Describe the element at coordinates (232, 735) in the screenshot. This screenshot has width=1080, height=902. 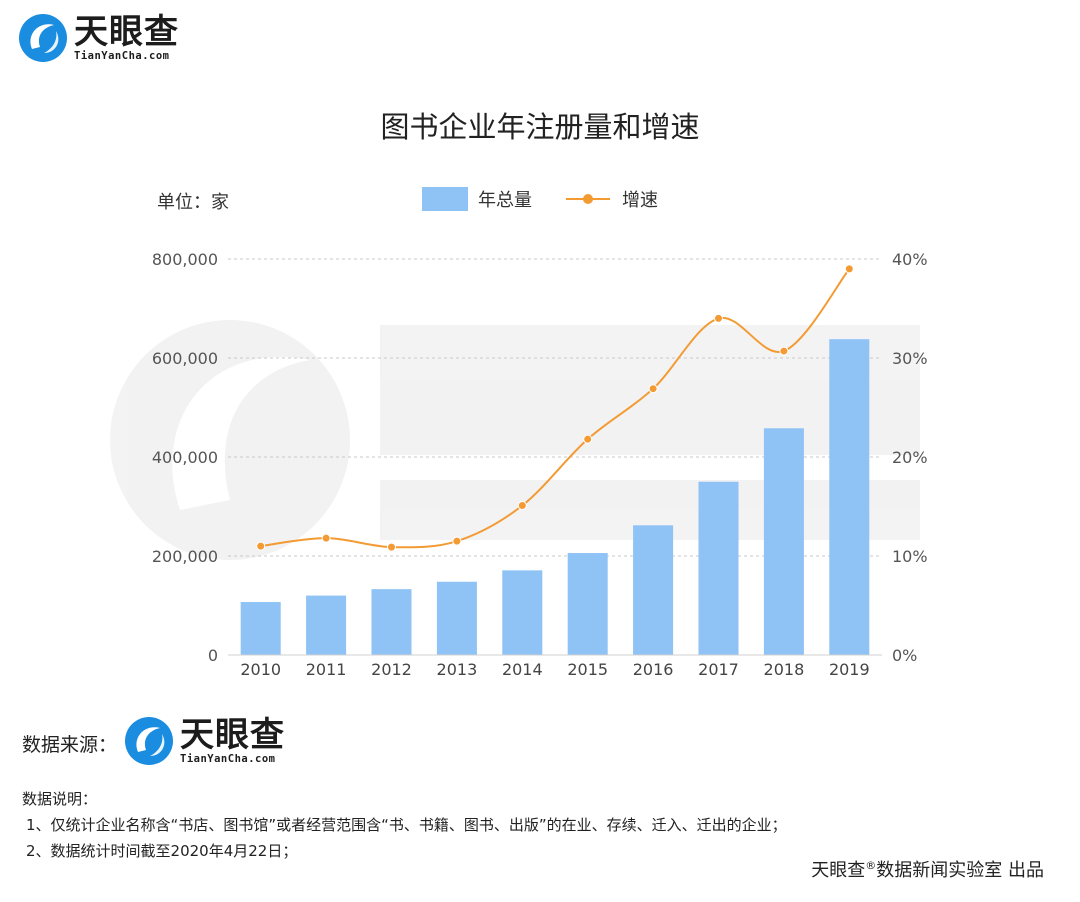
I see `source-logo-name: 天眼查` at that location.